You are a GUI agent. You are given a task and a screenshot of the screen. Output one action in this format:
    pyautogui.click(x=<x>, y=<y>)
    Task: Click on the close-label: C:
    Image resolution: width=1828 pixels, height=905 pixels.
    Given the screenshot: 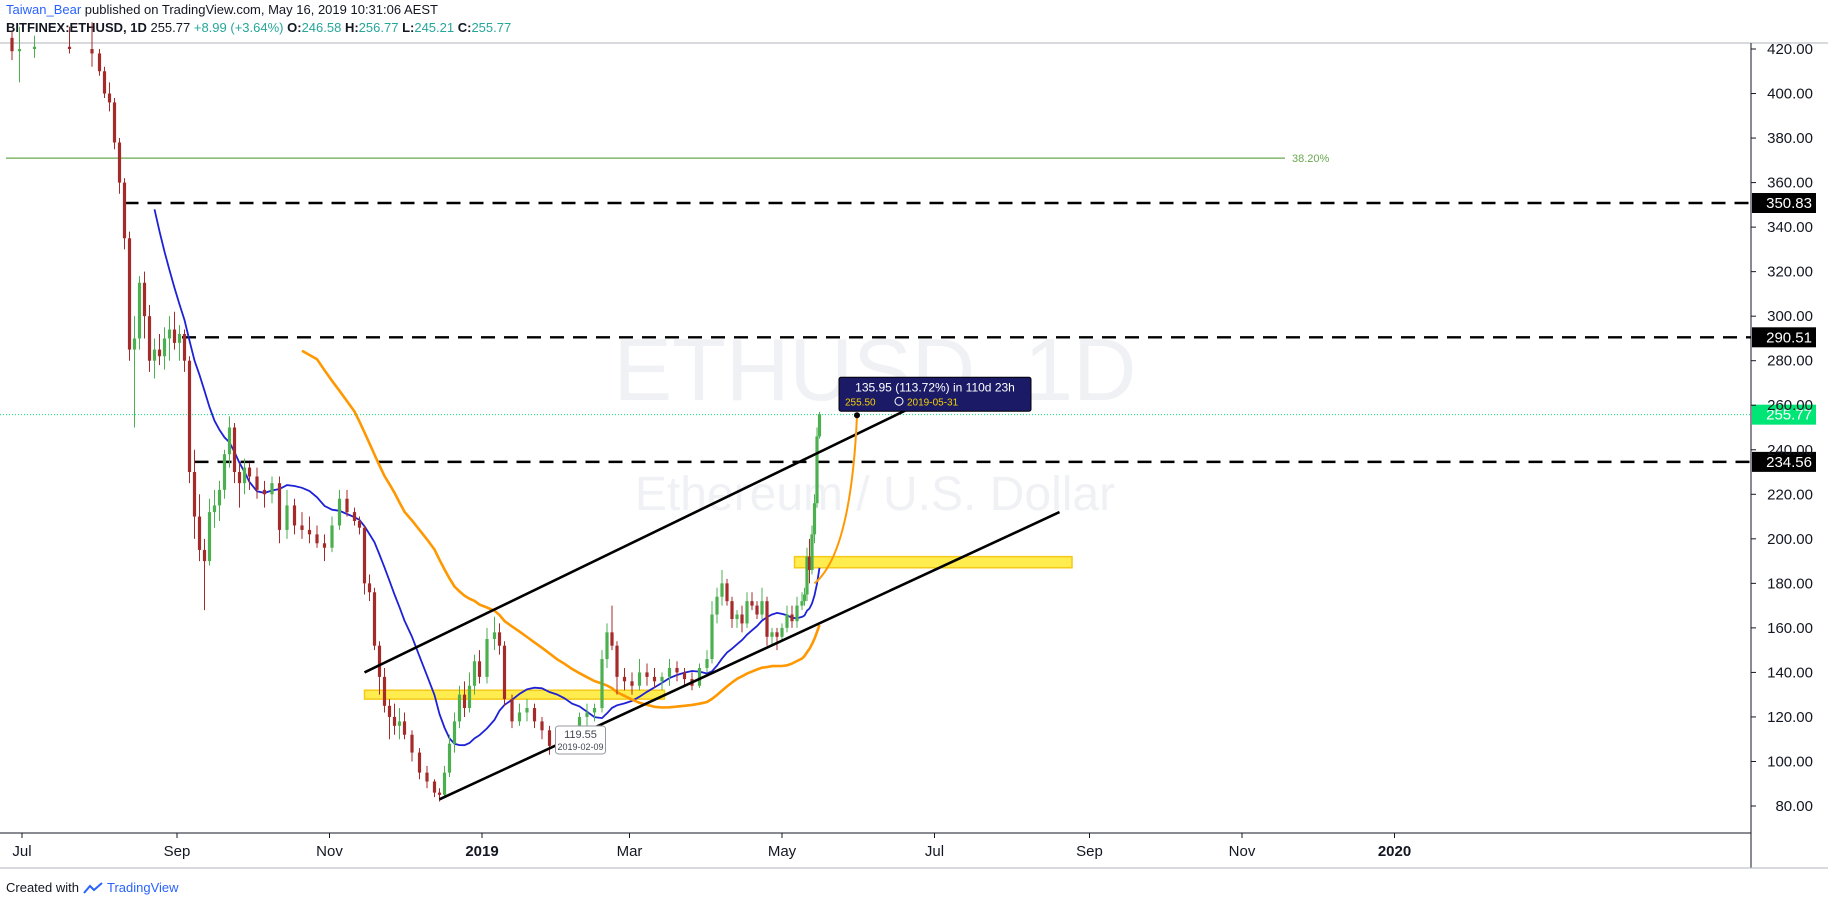 What is the action you would take?
    pyautogui.click(x=464, y=27)
    